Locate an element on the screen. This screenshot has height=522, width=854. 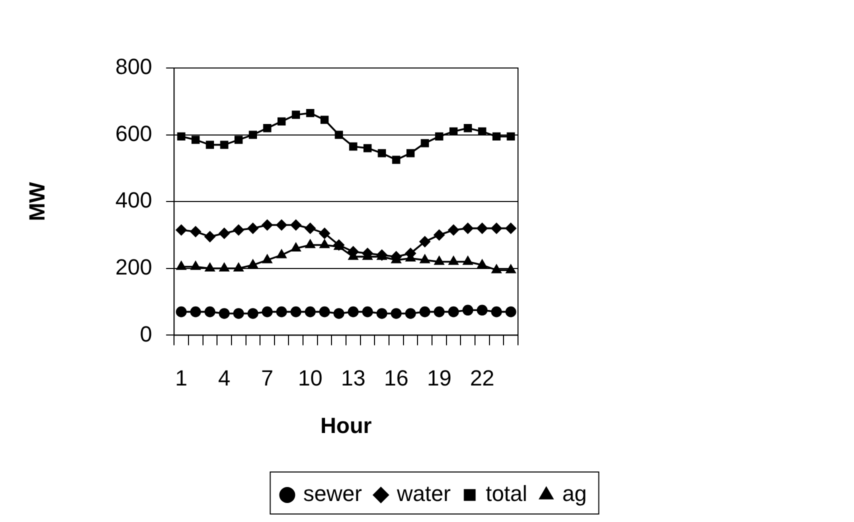
y-tick-label: 200 is located at coordinates (133, 267).